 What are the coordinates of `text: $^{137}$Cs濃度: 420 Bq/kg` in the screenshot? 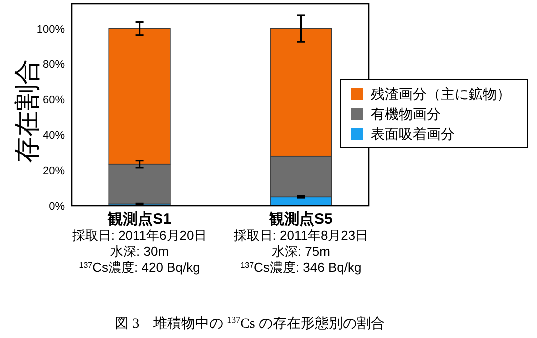 It's located at (139, 267).